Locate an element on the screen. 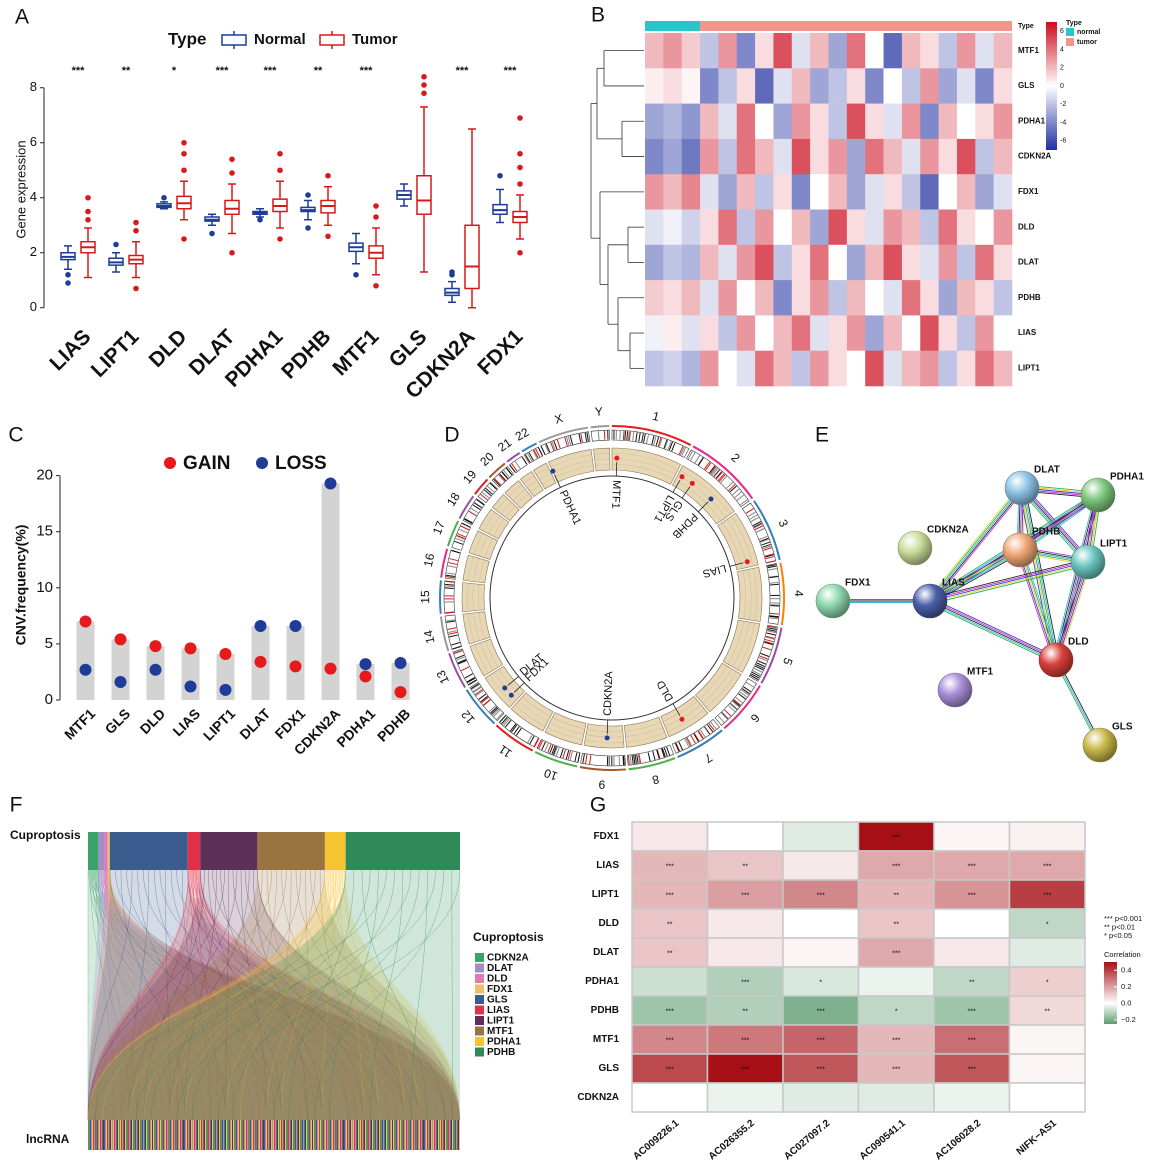  panel-label: D is located at coordinates (451, 435).